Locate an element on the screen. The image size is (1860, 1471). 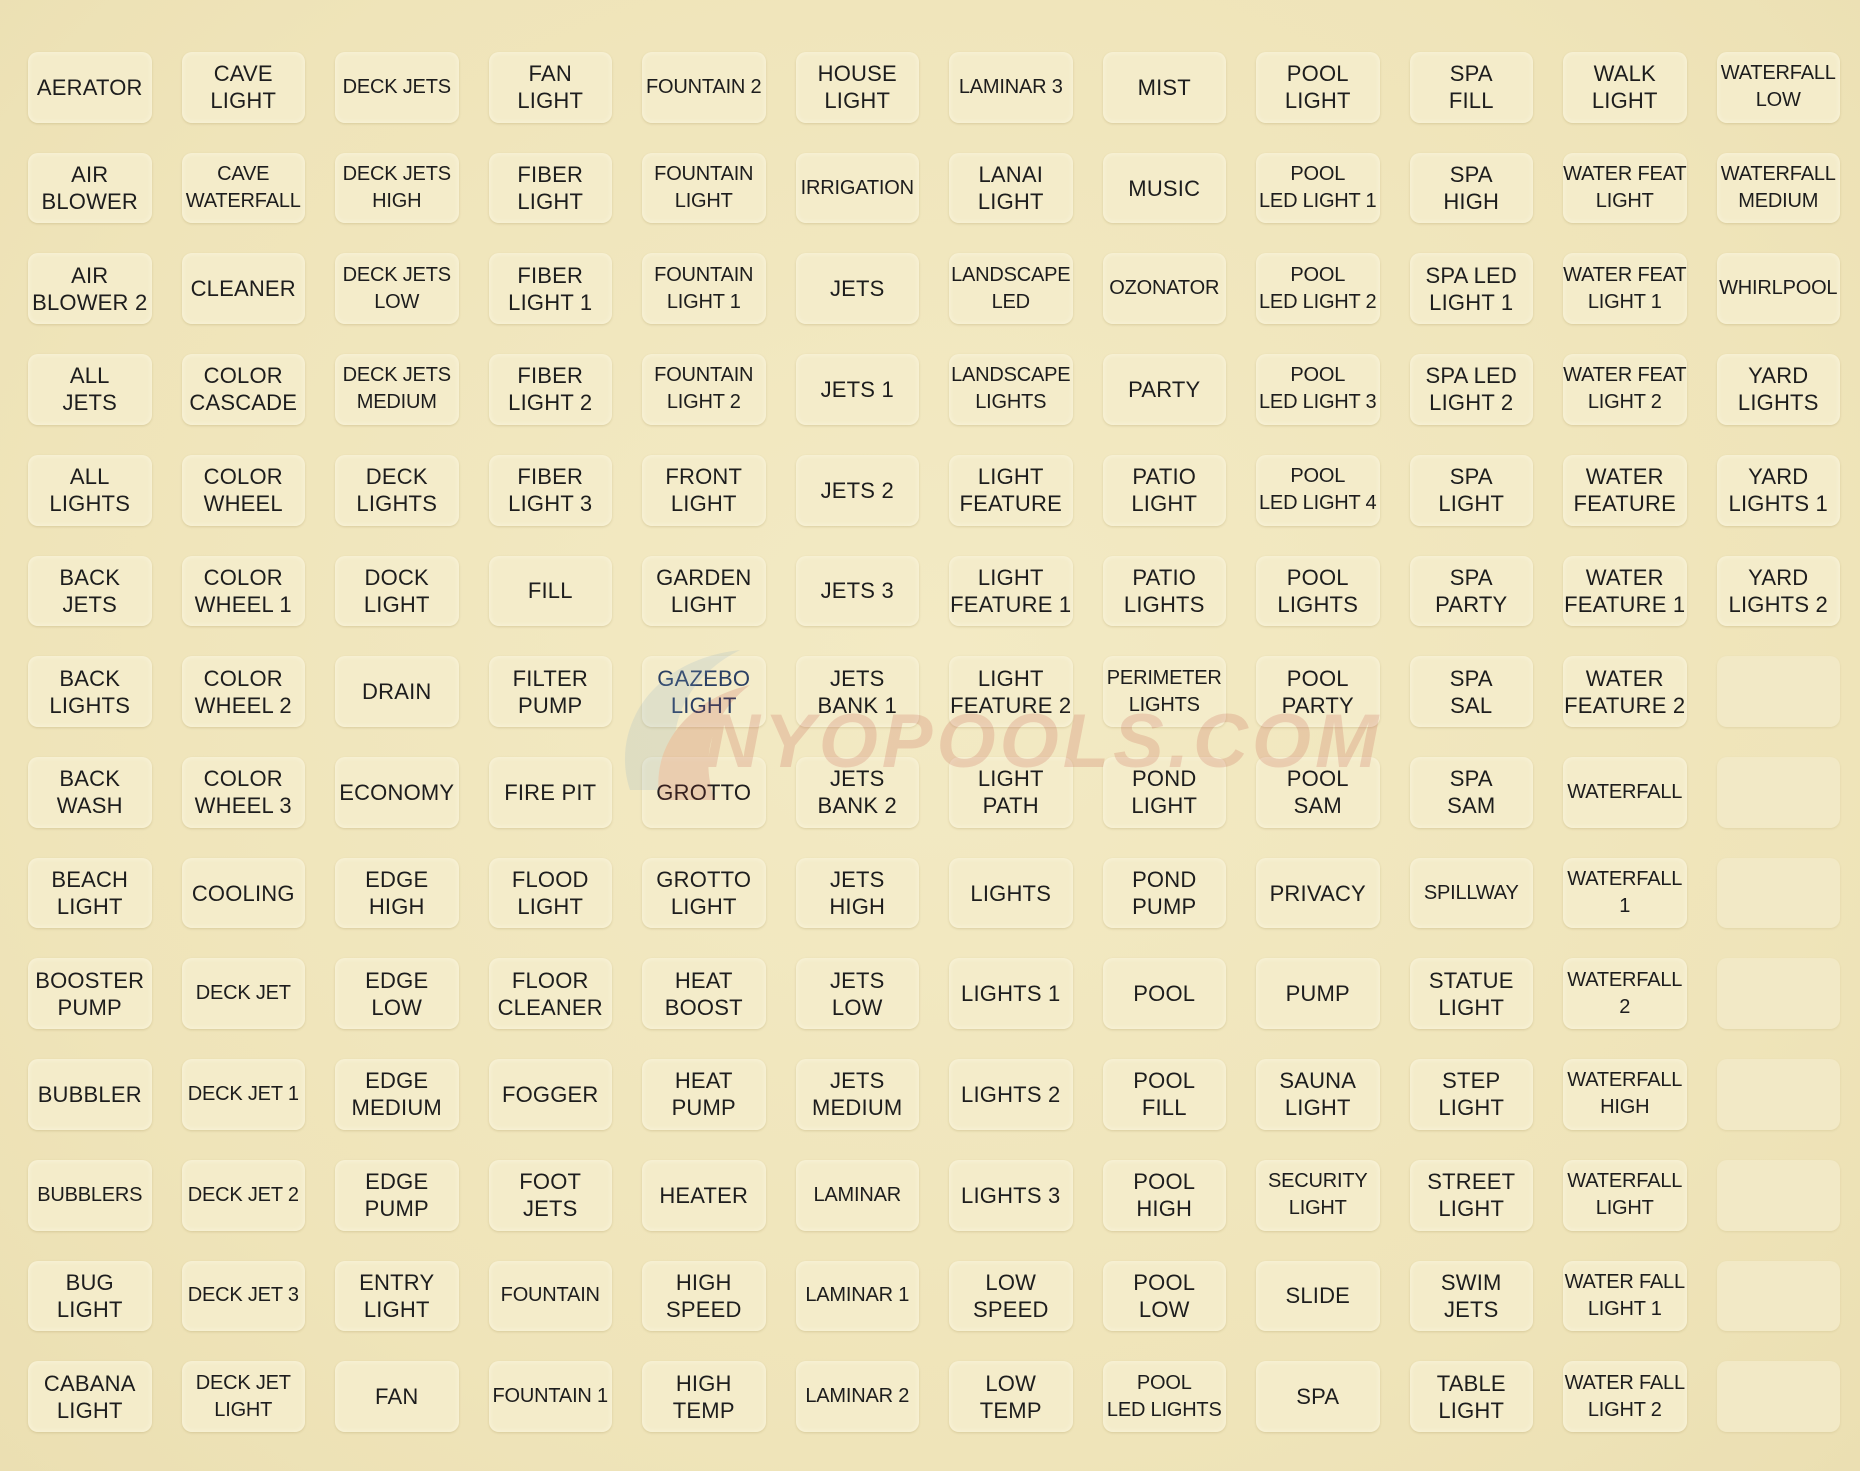
control-label-text: FOUNTAIN 1 is located at coordinates (550, 1396).